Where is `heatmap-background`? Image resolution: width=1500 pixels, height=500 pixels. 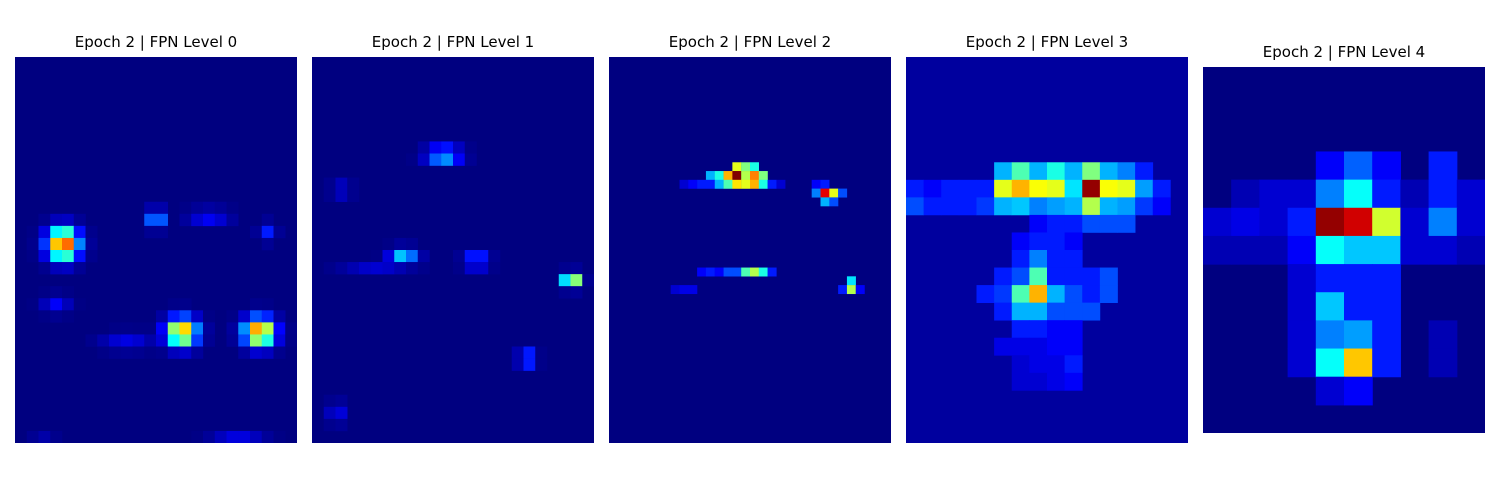 heatmap-background is located at coordinates (750, 250).